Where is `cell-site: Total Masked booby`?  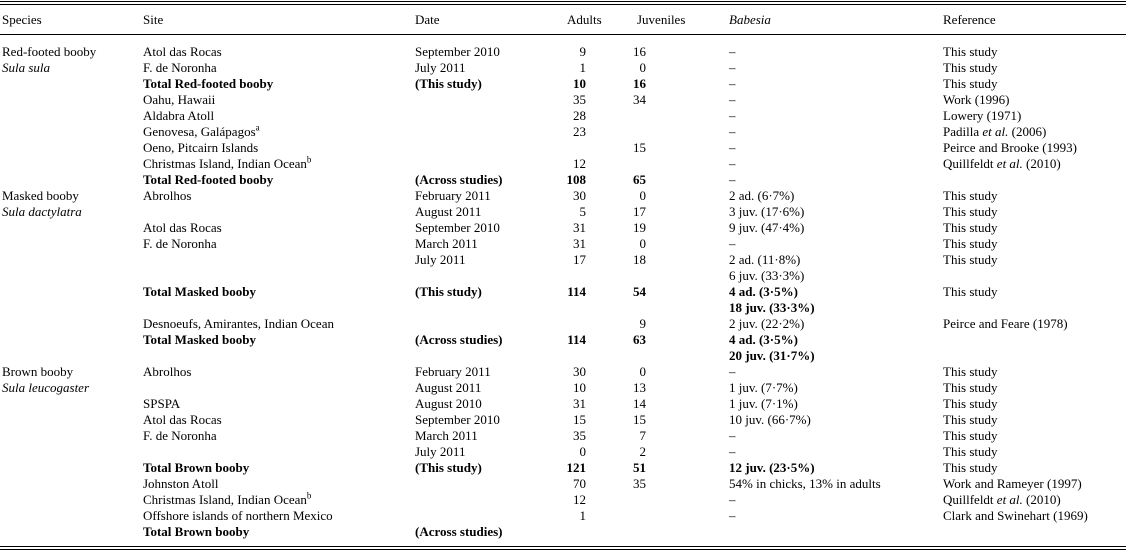 cell-site: Total Masked booby is located at coordinates (279, 300).